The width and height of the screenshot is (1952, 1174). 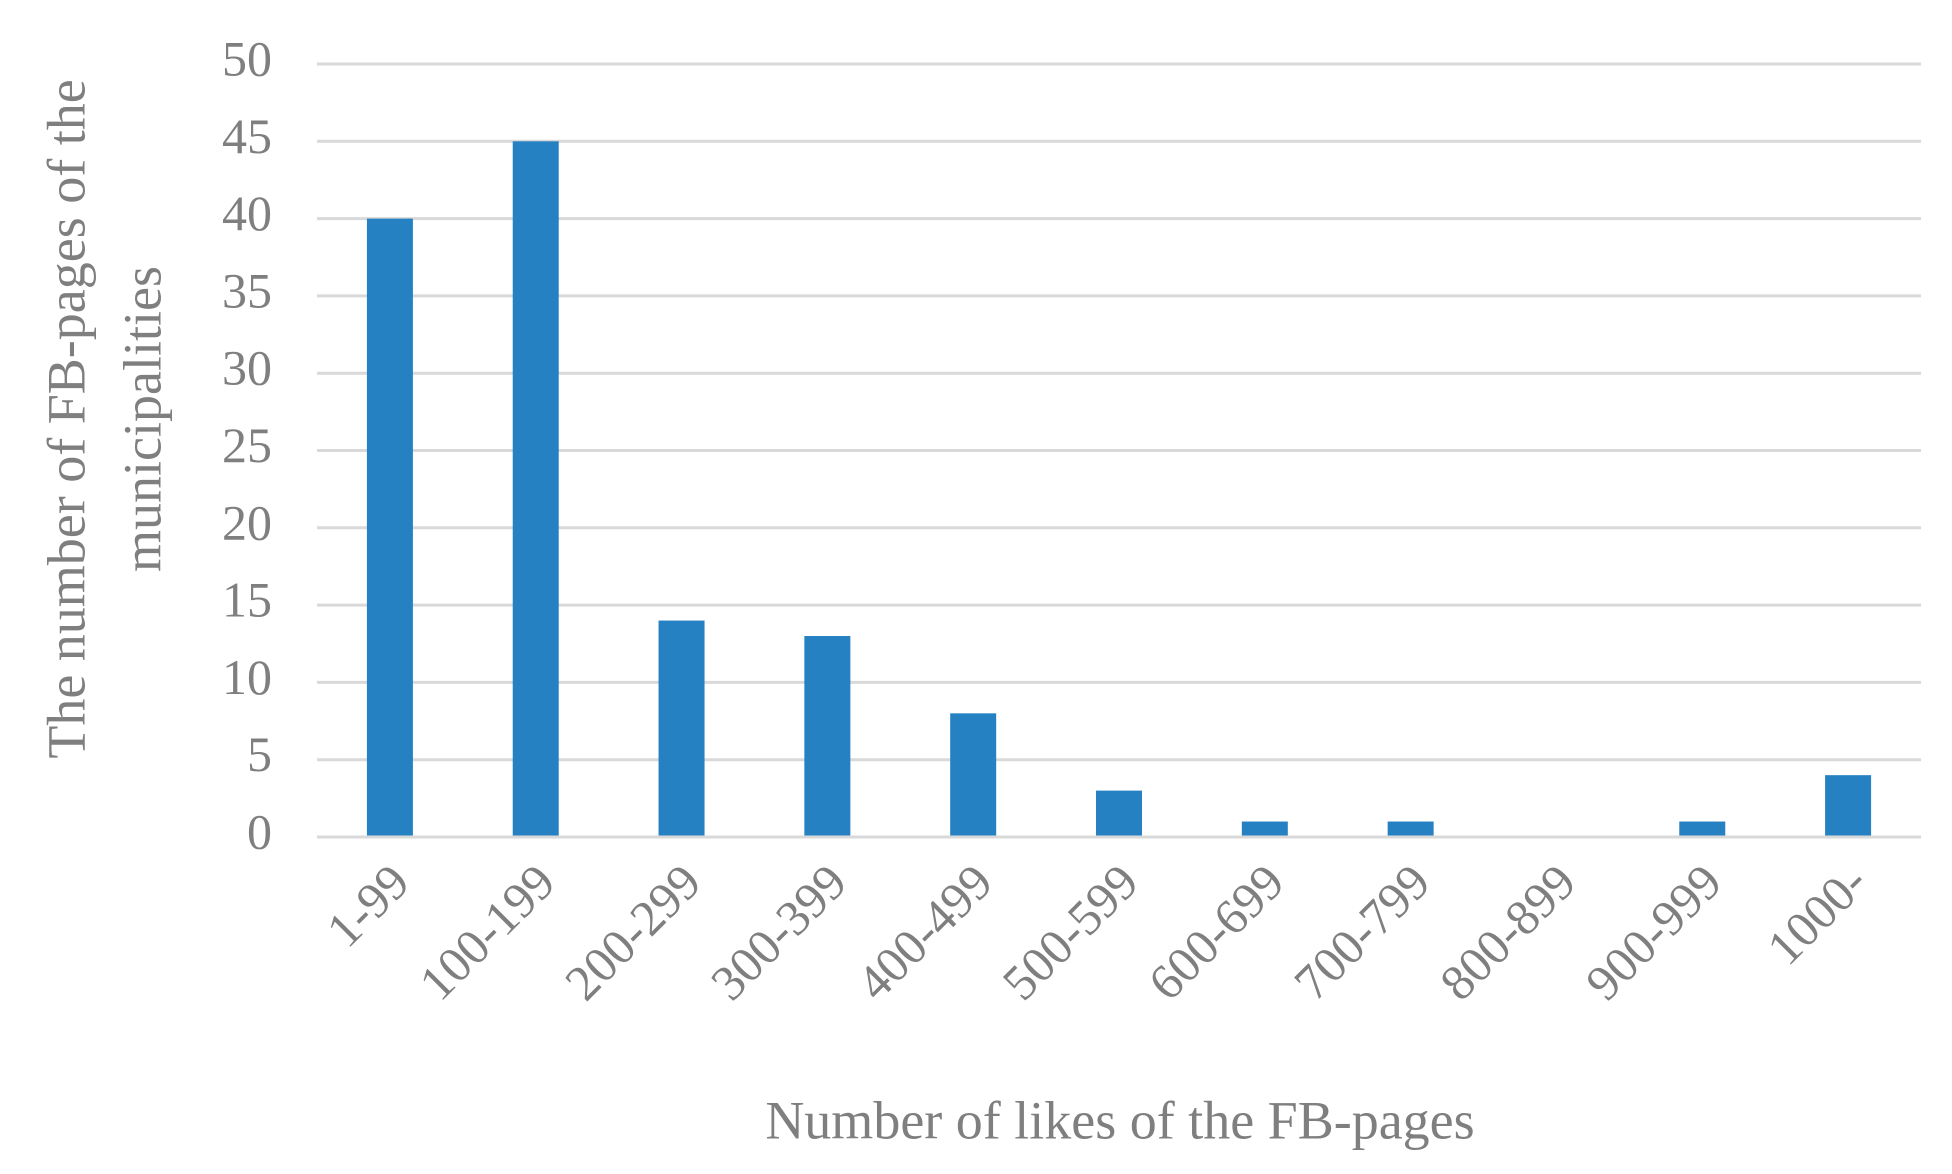 I want to click on y-tick-label: 30, so click(x=247, y=368).